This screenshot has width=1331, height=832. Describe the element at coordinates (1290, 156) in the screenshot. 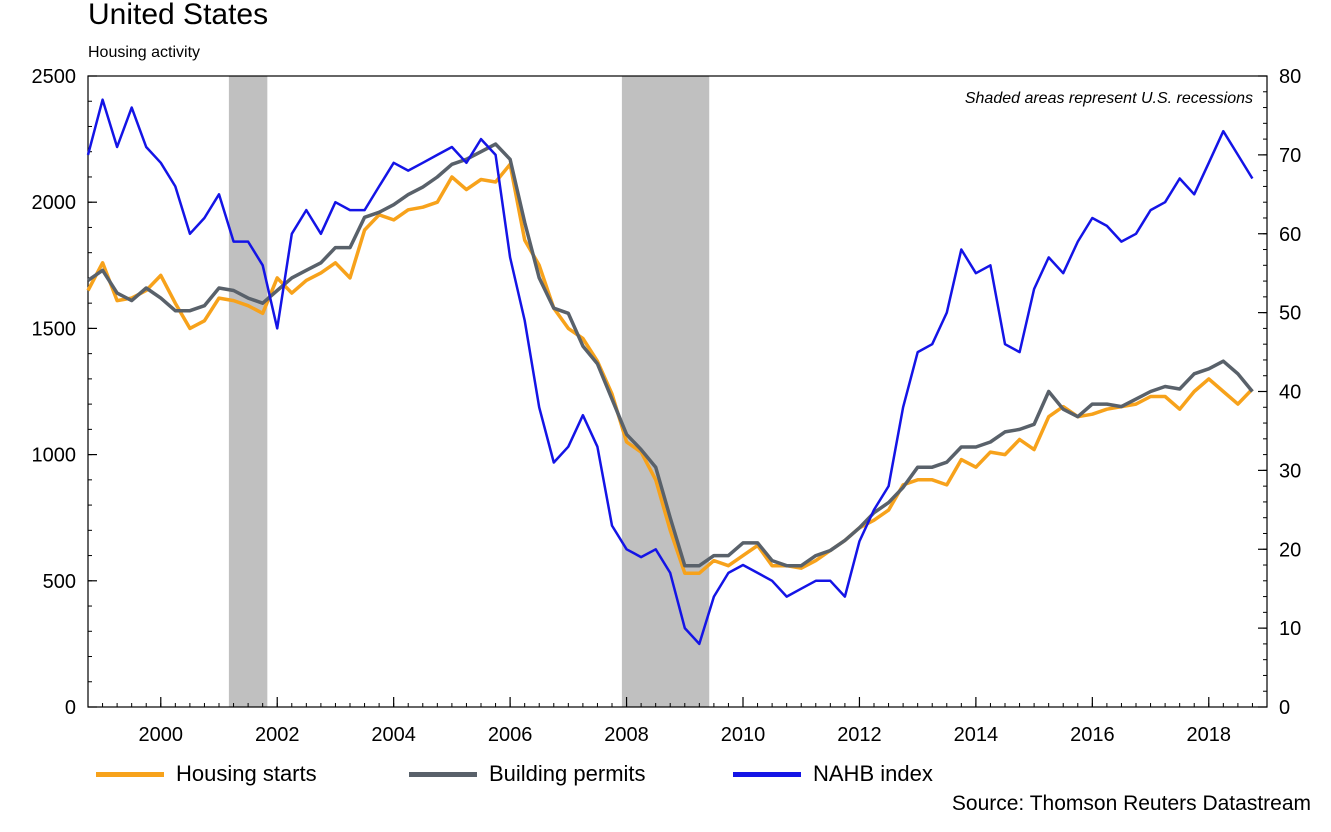

I see `y-right-tick-label-7: 70` at that location.